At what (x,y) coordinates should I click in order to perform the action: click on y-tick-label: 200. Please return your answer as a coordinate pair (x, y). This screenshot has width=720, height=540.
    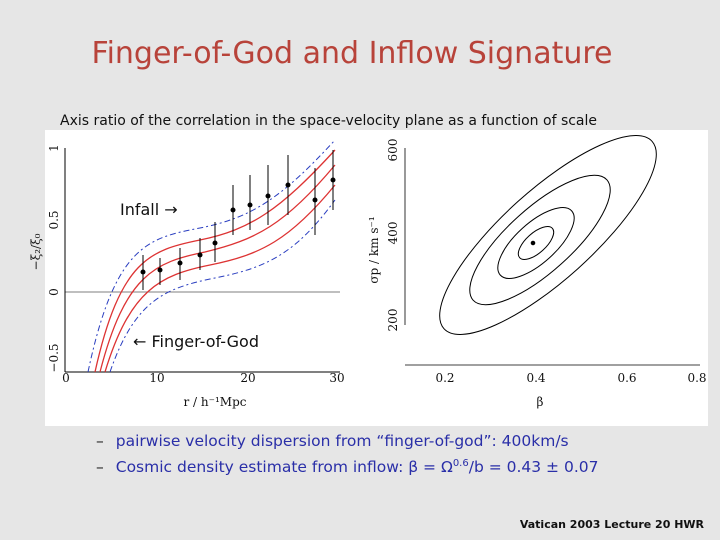
    Looking at the image, I should click on (393, 320).